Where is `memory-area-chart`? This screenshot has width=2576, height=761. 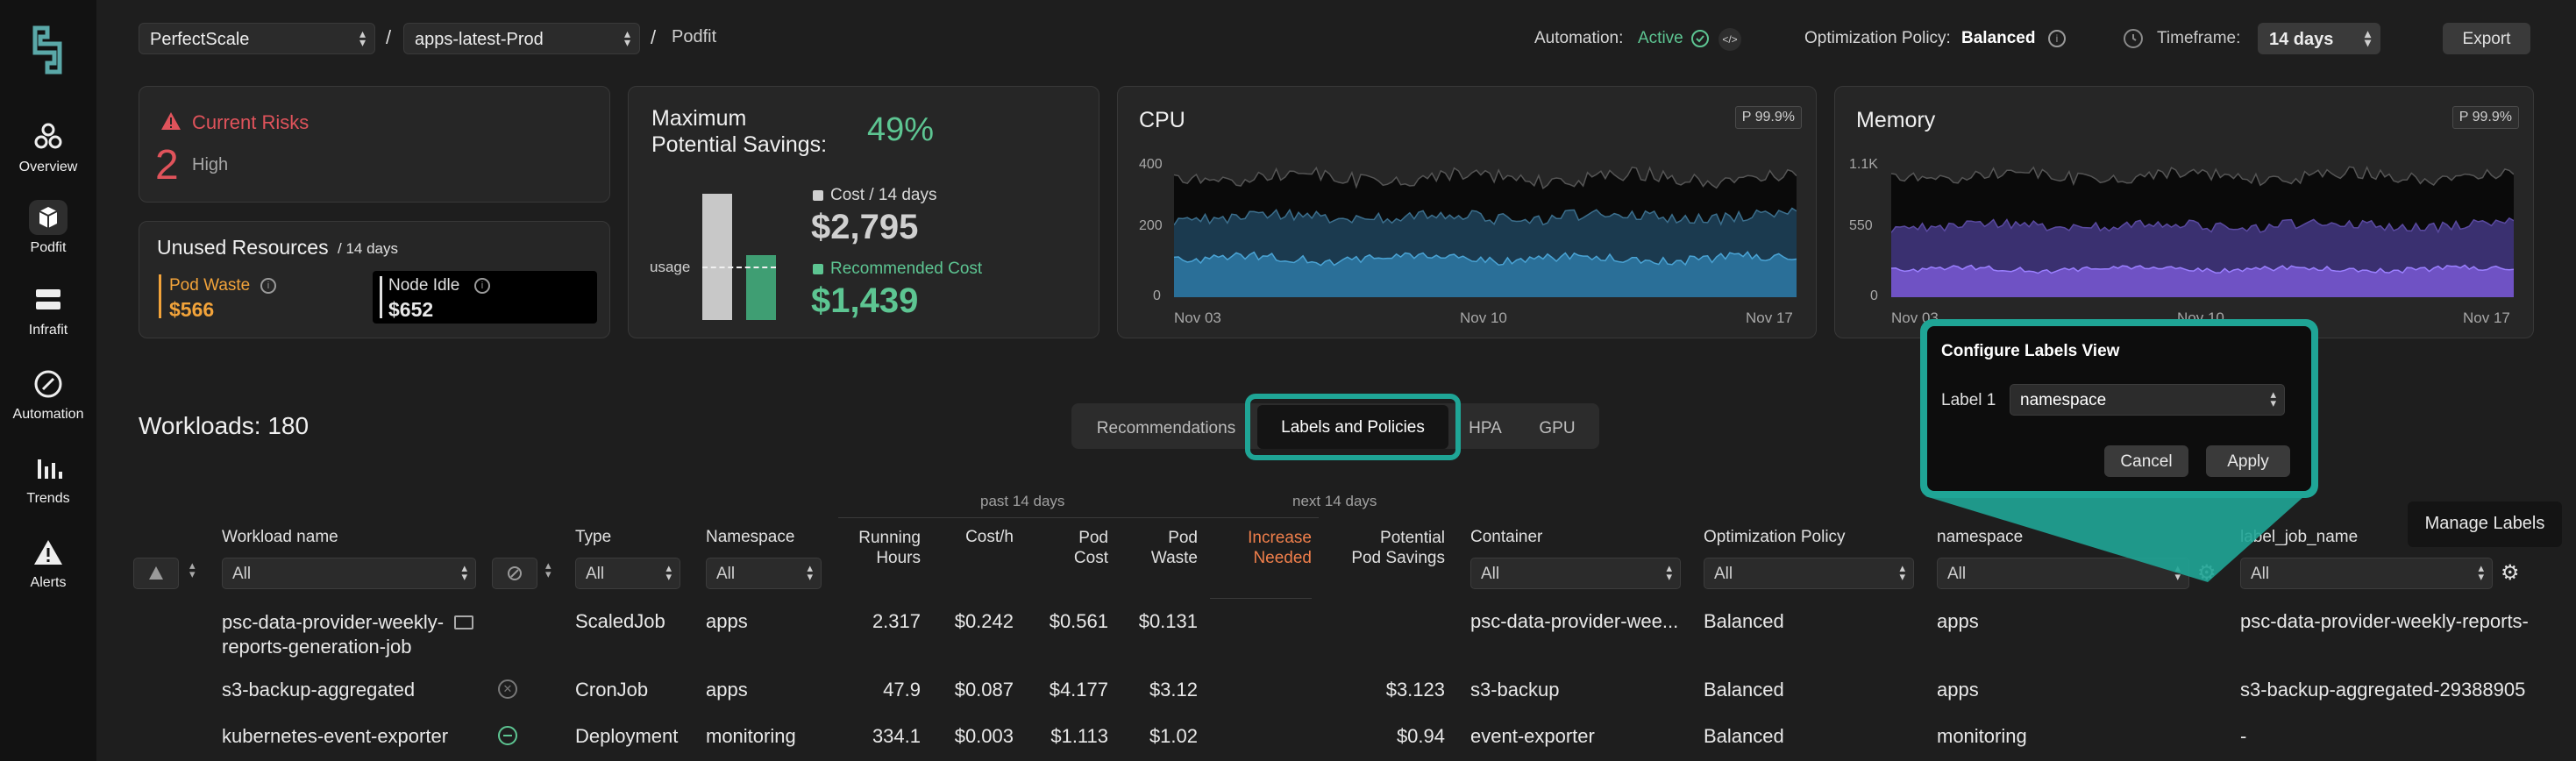 memory-area-chart is located at coordinates (2202, 231).